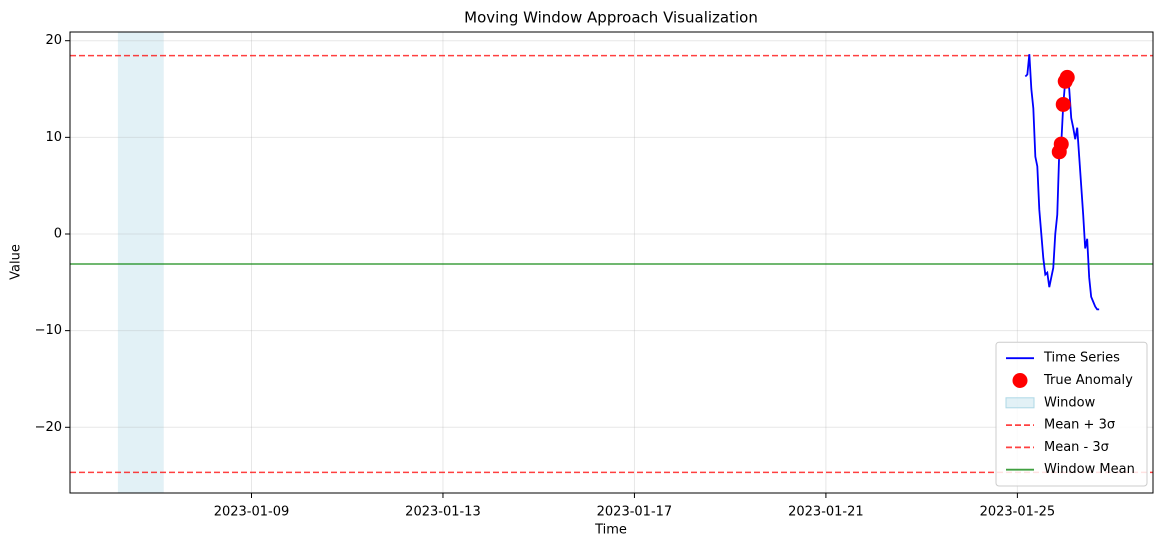 This screenshot has width=1163, height=547. Describe the element at coordinates (826, 512) in the screenshot. I see `x-tick-label: 2023-01-21` at that location.